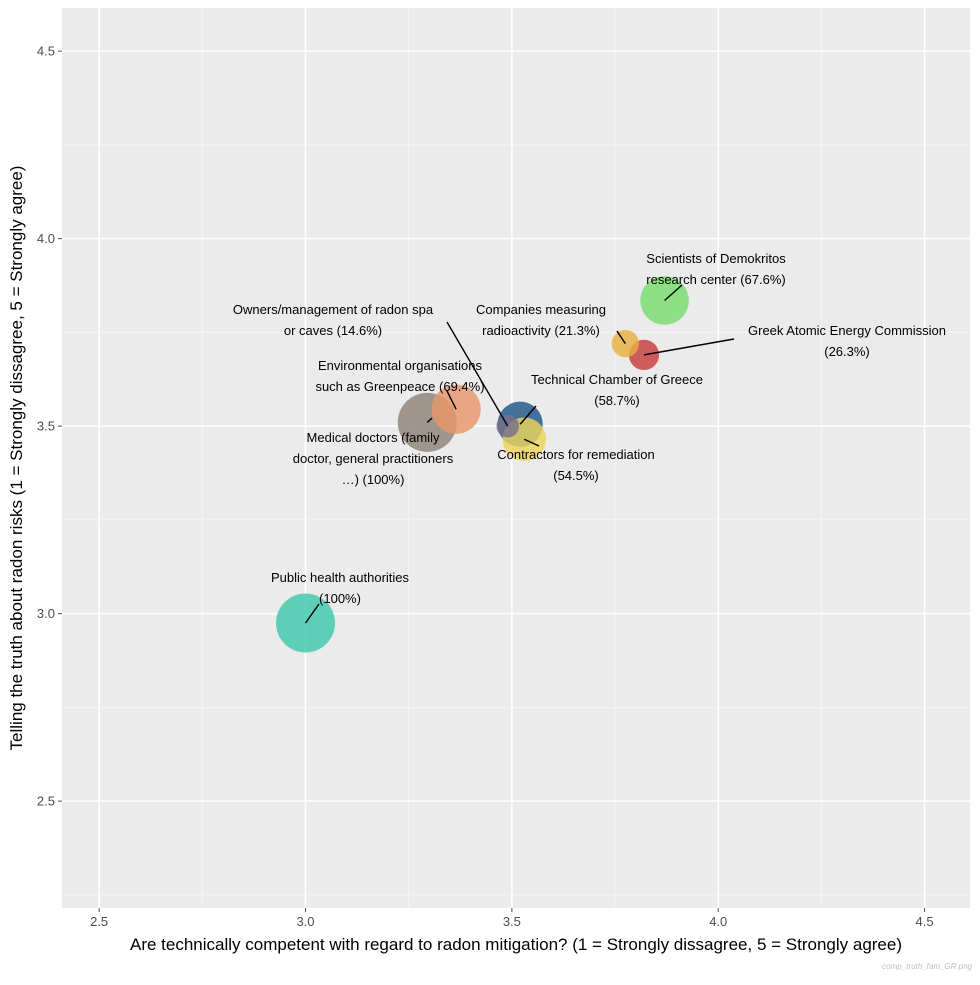 Image resolution: width=980 pixels, height=985 pixels. I want to click on y-axis-ticks: 2.5 3.0 3.5 4.0 4.5, so click(49, 426).